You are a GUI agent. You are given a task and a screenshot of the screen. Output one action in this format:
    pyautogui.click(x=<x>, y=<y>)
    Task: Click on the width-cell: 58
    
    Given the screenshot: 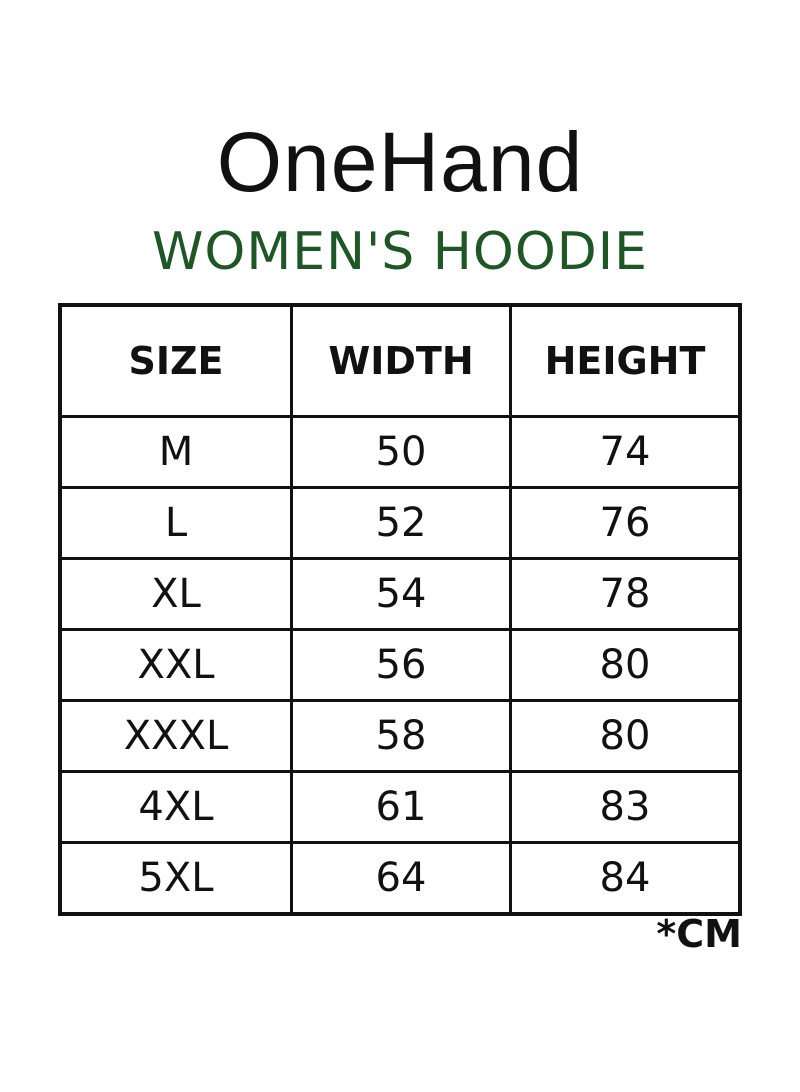 What is the action you would take?
    pyautogui.click(x=401, y=736)
    